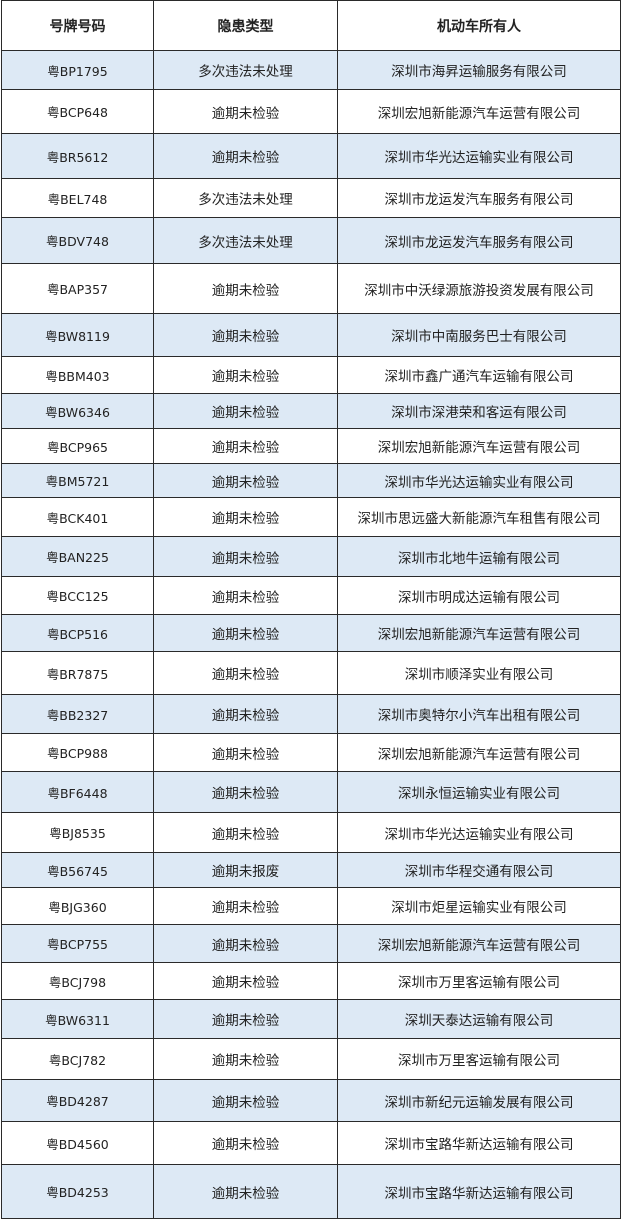  What do you see at coordinates (479, 1100) in the screenshot?
I see `cell-owner: 深圳市新纪元运输发展有限公司` at bounding box center [479, 1100].